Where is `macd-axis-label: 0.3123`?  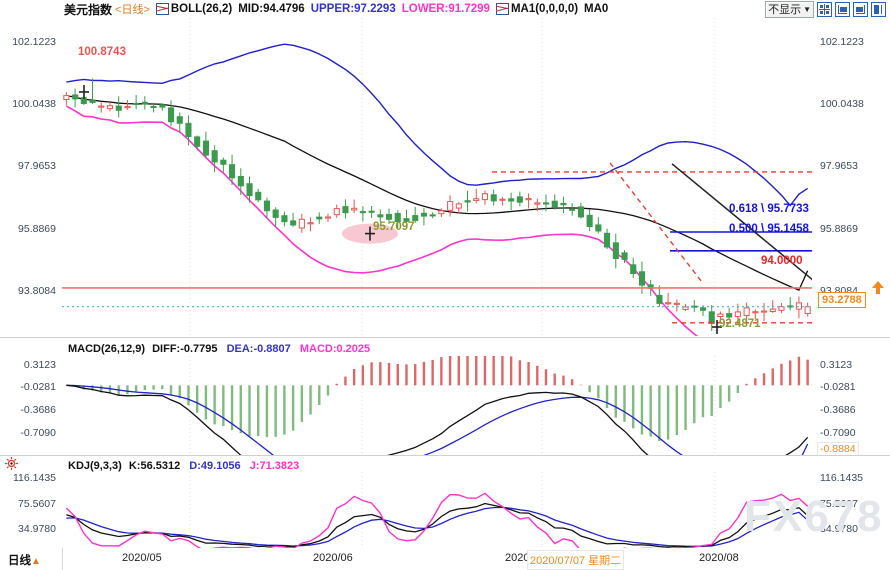 macd-axis-label: 0.3123 is located at coordinates (39, 364).